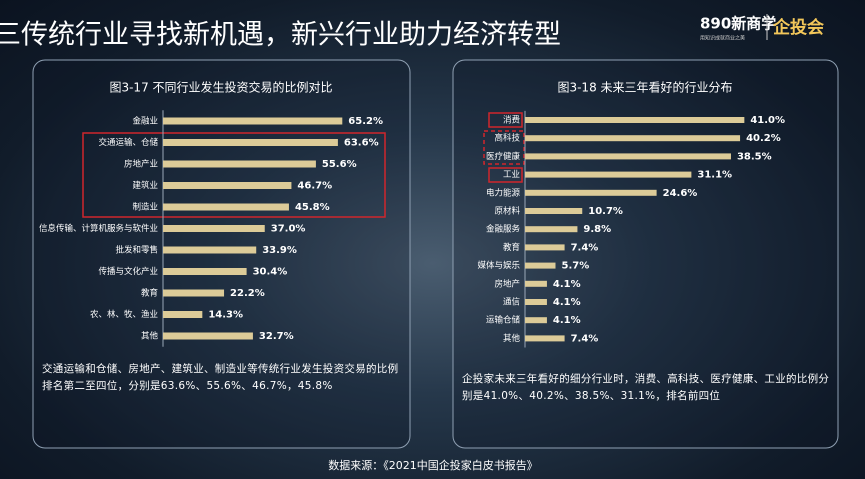 The width and height of the screenshot is (865, 479). Describe the element at coordinates (503, 156) in the screenshot. I see `category-label: 医疗健康` at that location.